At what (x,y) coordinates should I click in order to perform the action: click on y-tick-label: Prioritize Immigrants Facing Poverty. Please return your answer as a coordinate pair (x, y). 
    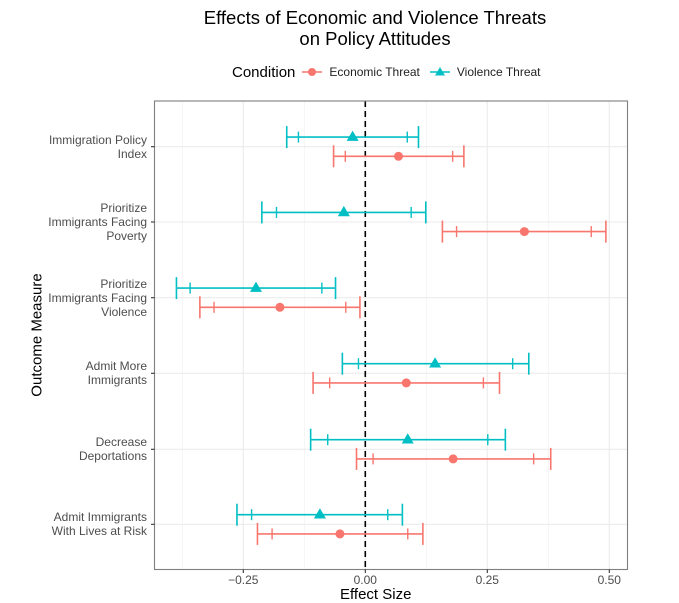
    Looking at the image, I should click on (97, 222).